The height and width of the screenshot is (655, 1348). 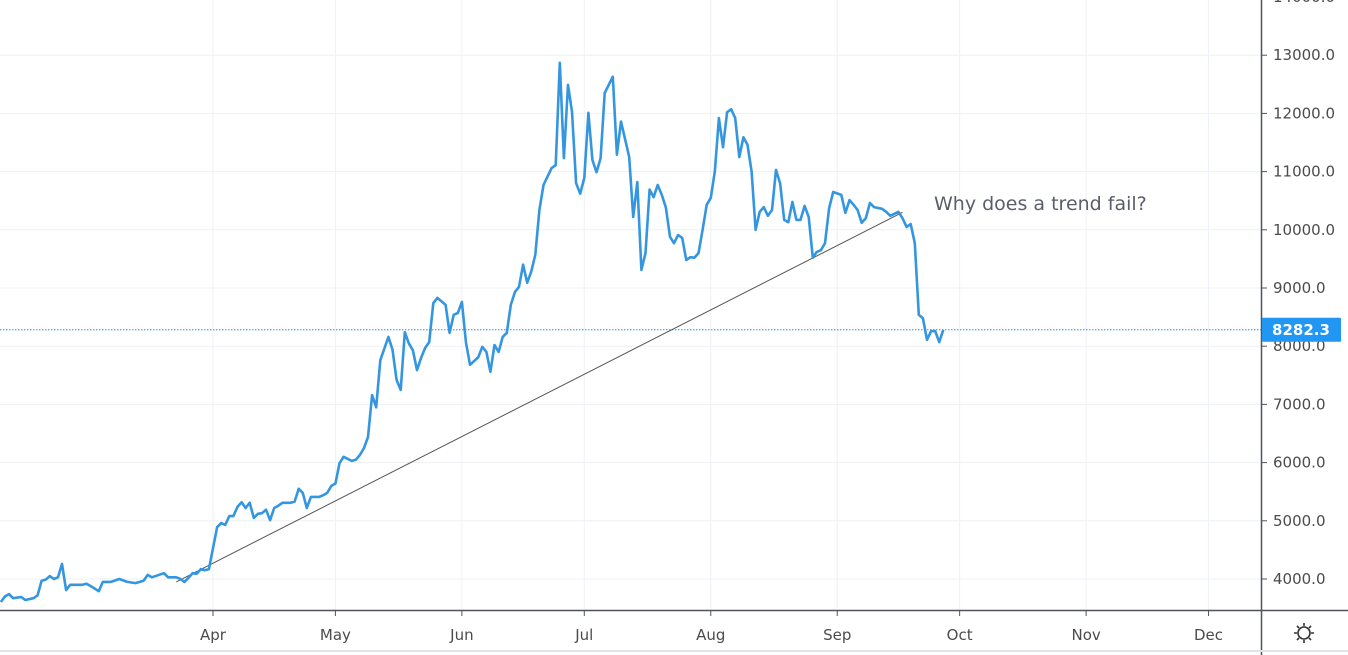 I want to click on x-tick-label: Nov, so click(x=1085, y=635).